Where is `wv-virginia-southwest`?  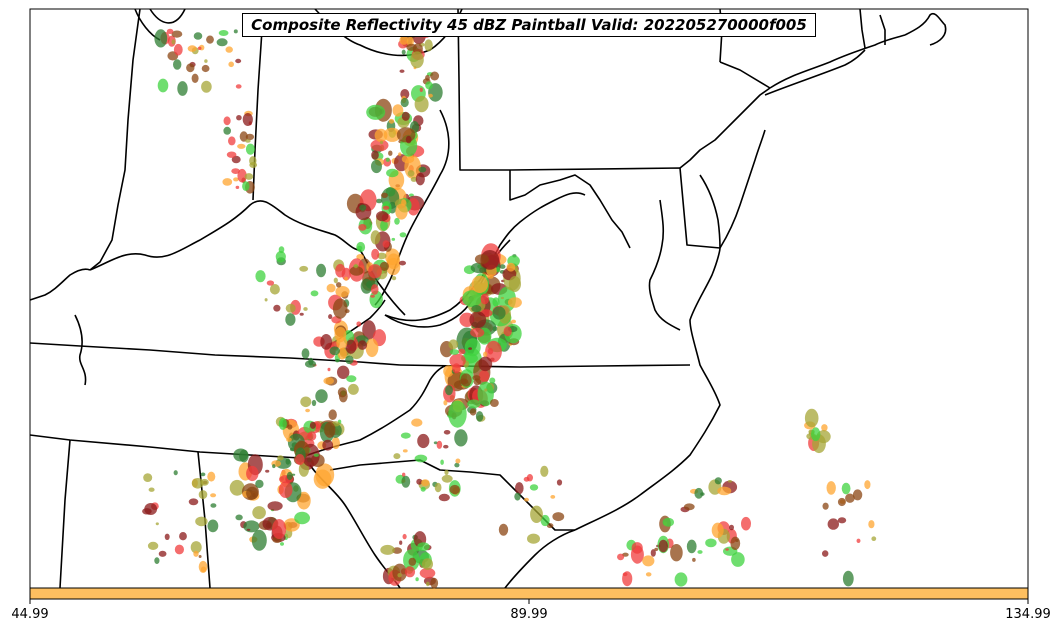 wv-virginia-southwest is located at coordinates (485, 257).